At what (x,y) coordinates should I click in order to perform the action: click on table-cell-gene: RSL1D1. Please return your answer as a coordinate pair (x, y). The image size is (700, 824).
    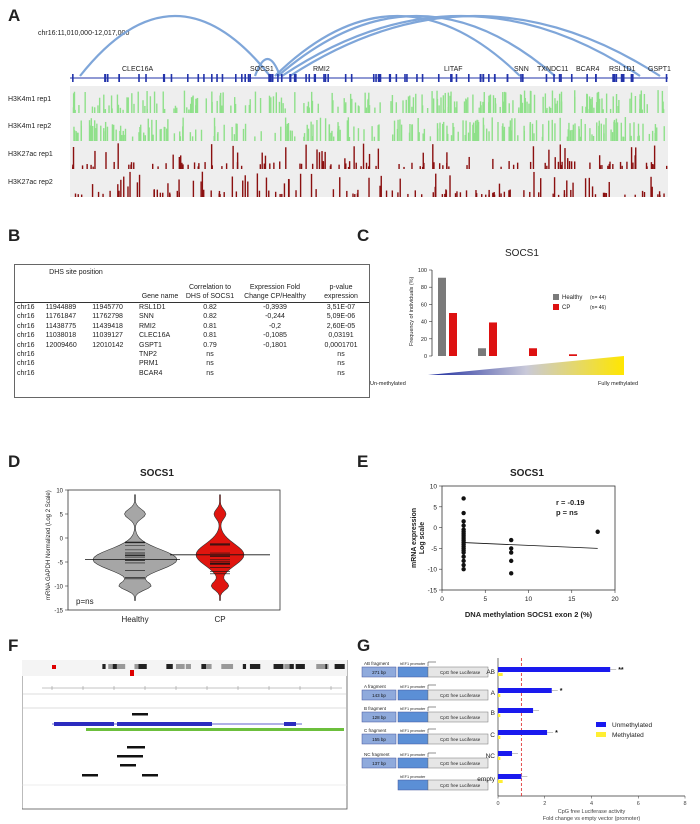
    Looking at the image, I should click on (152, 307).